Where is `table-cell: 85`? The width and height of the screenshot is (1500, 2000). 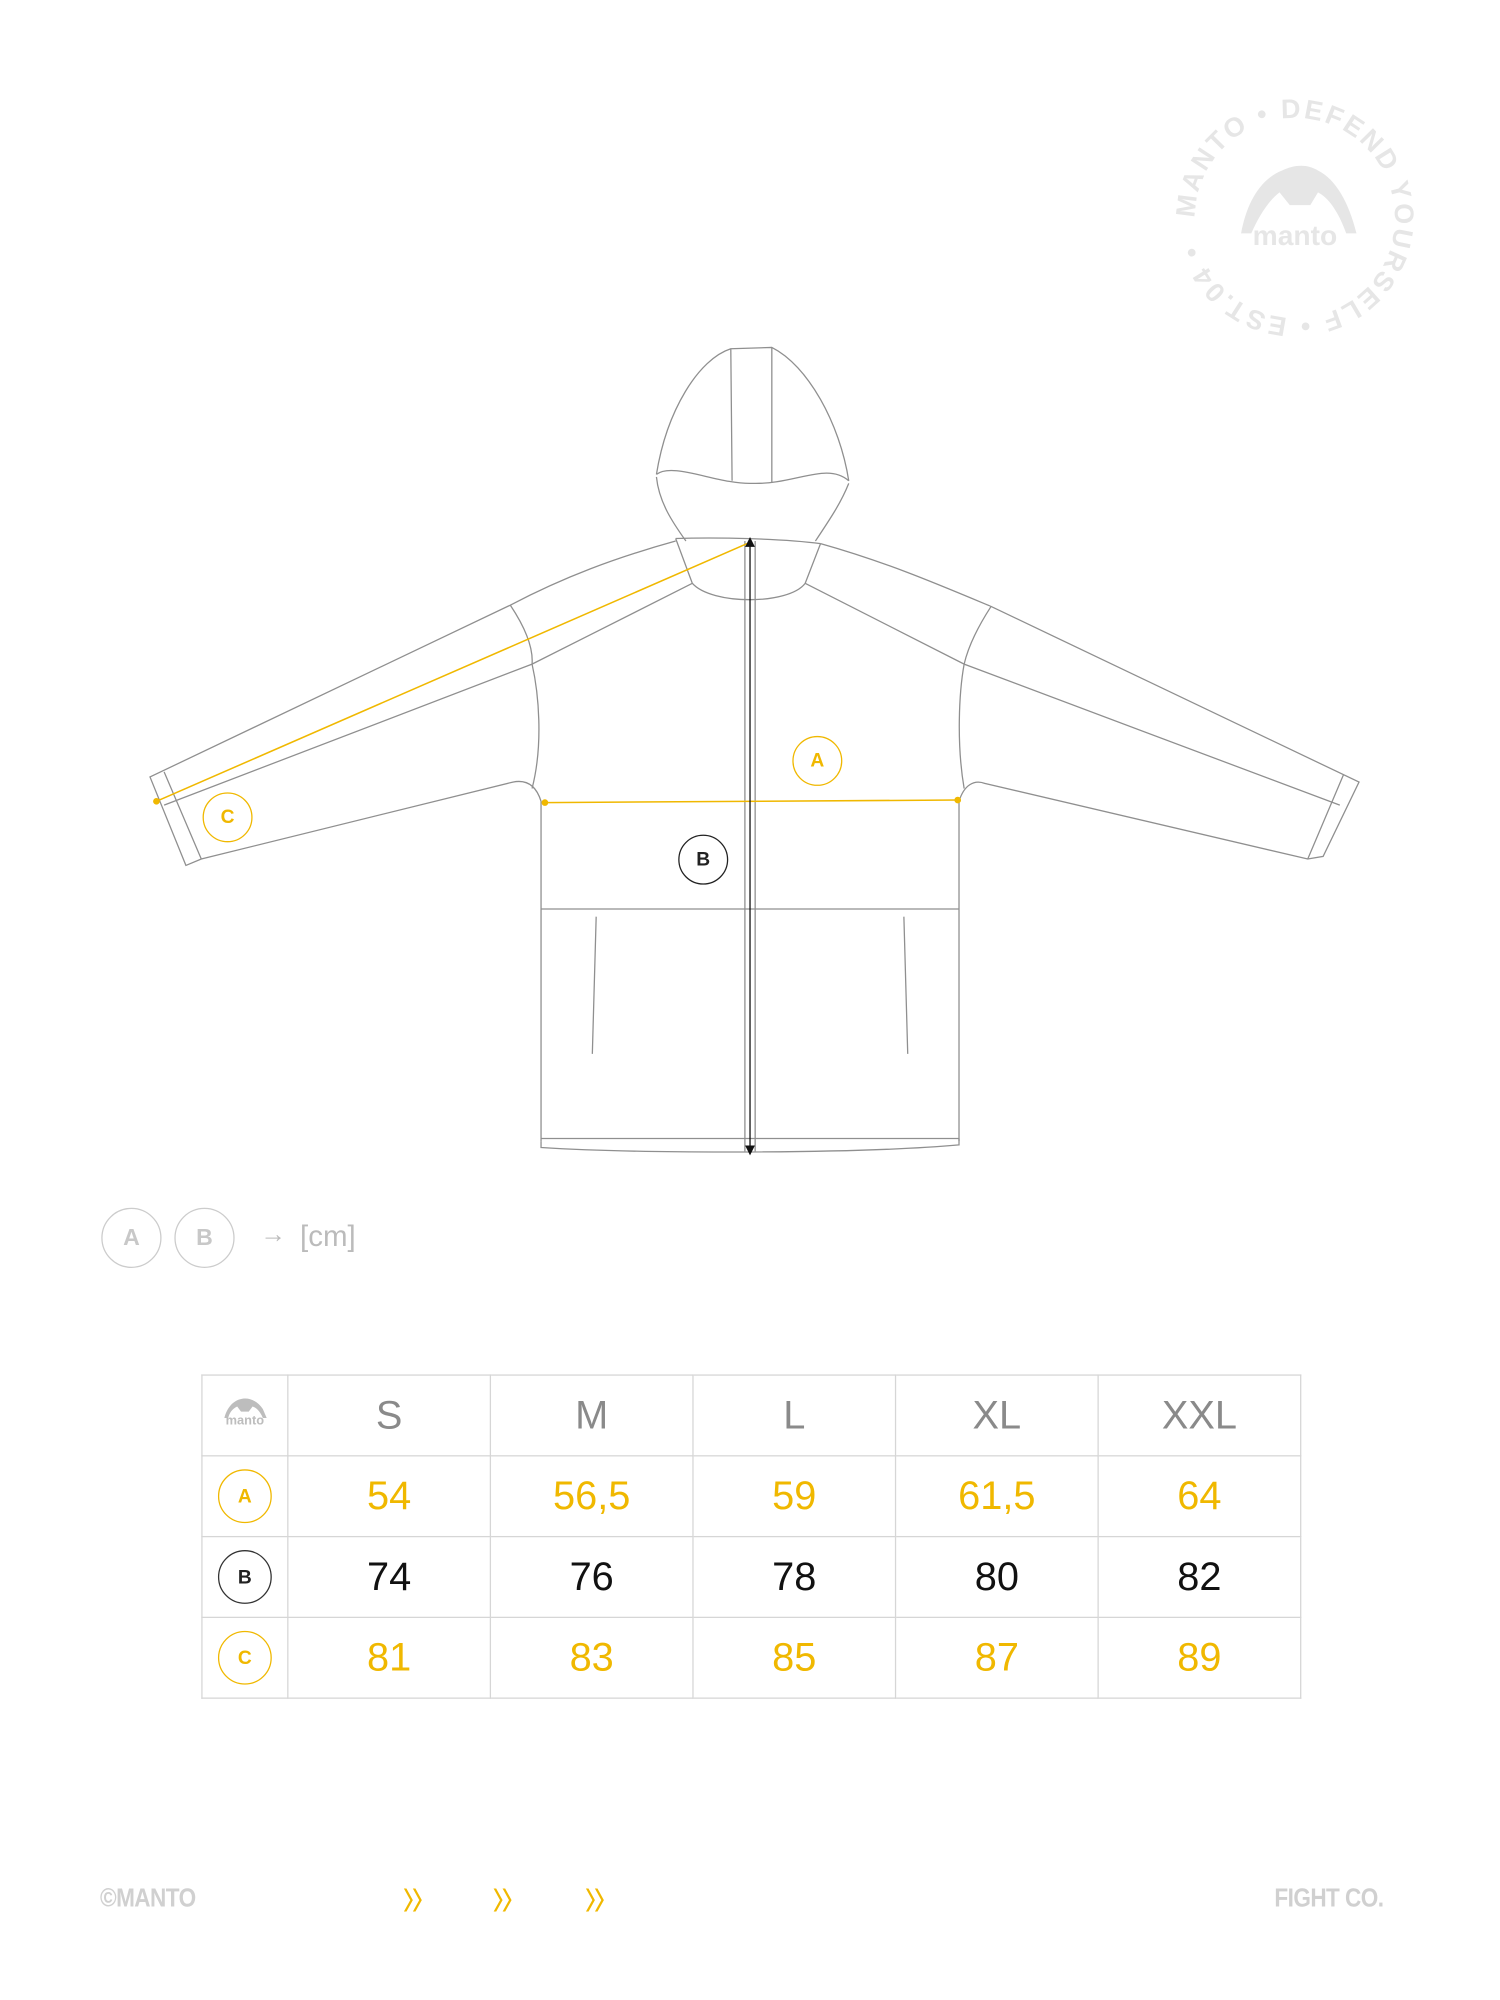
table-cell: 85 is located at coordinates (794, 1657).